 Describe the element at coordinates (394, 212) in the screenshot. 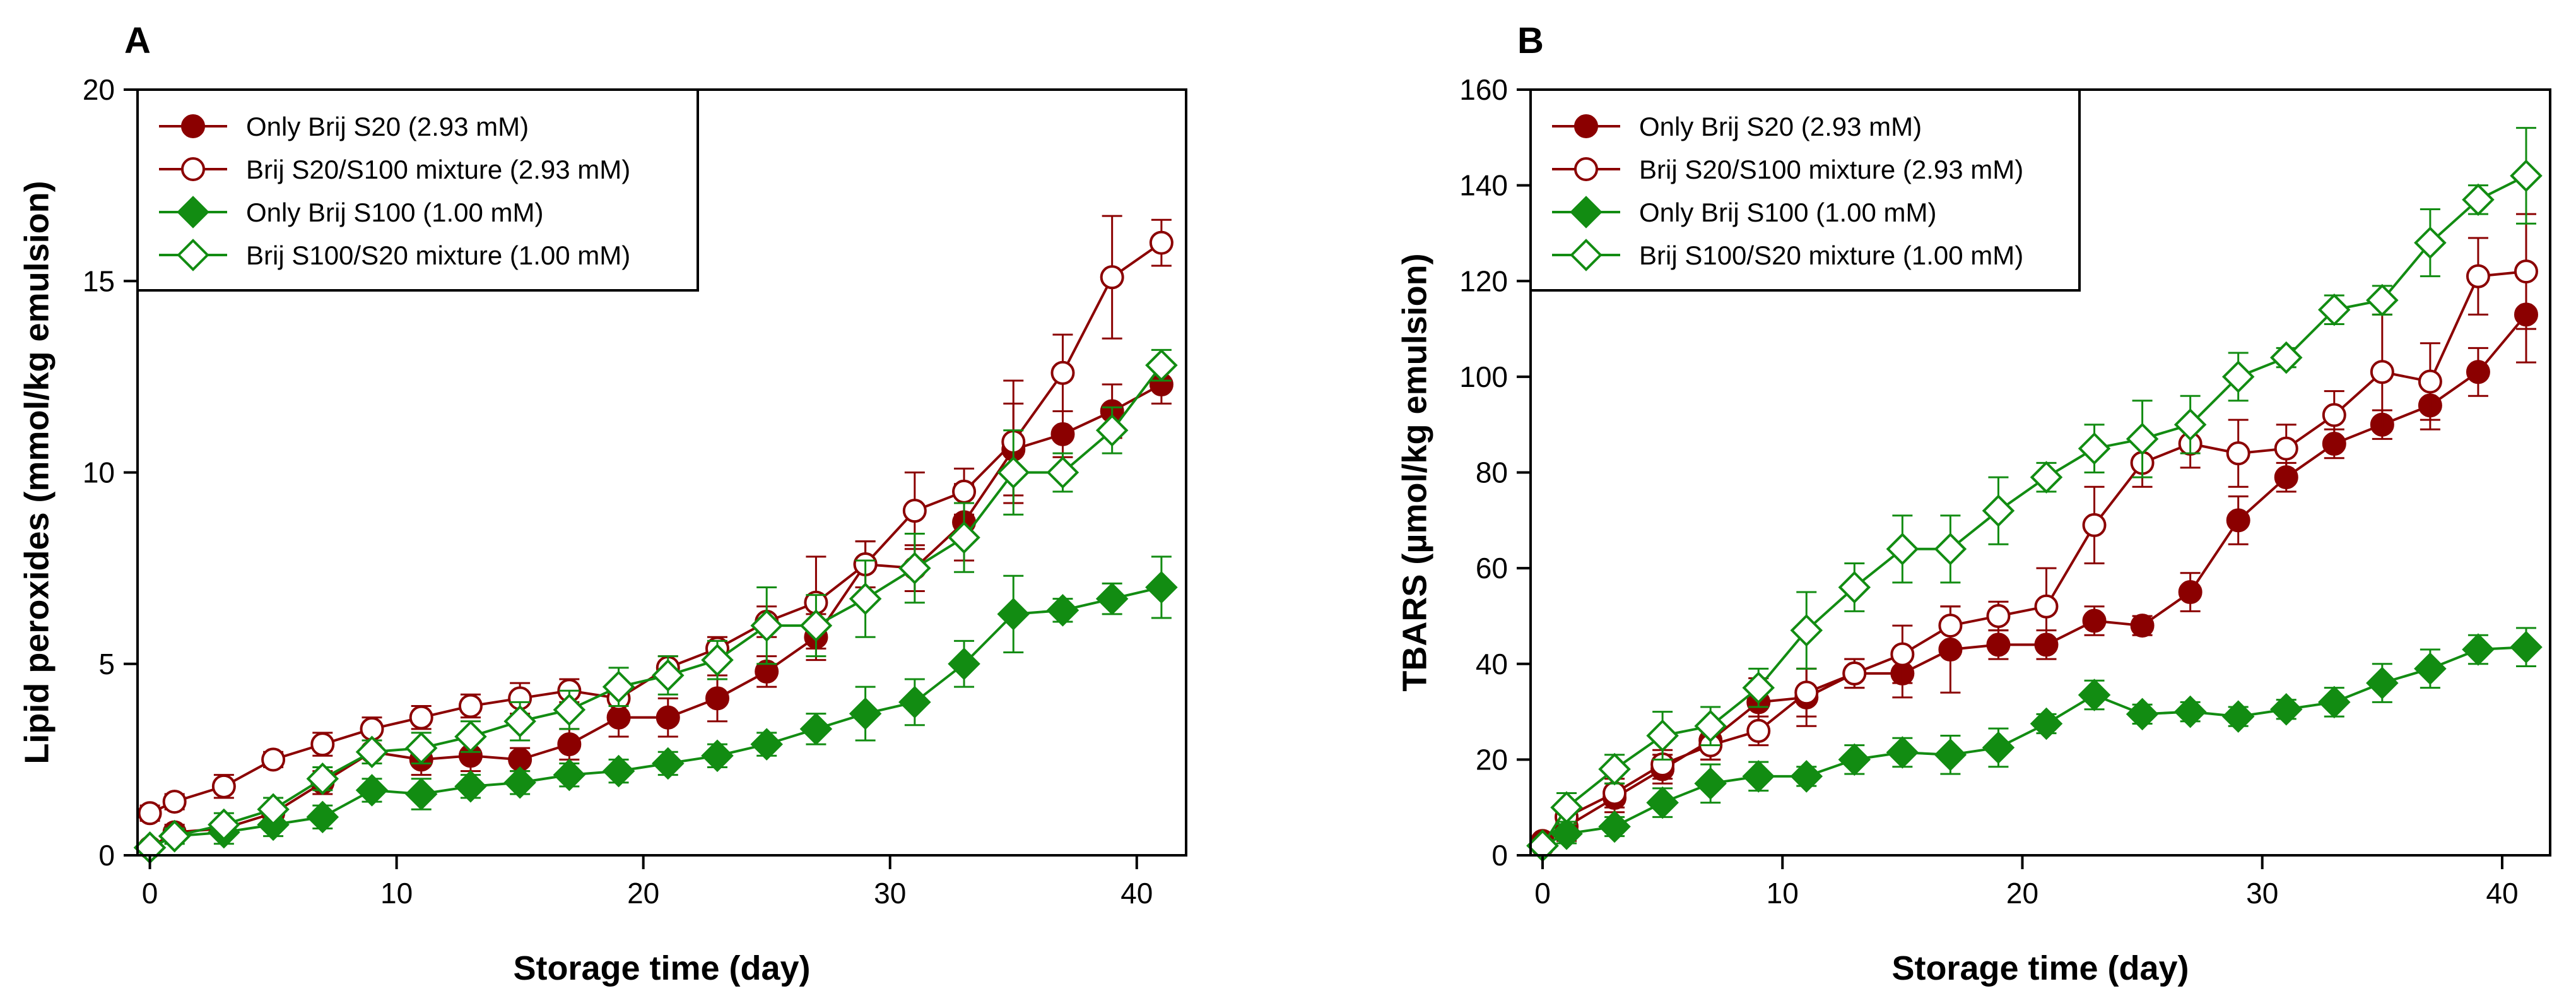

I see `legend-label: Only Brij S100 (1.00 mM)` at that location.